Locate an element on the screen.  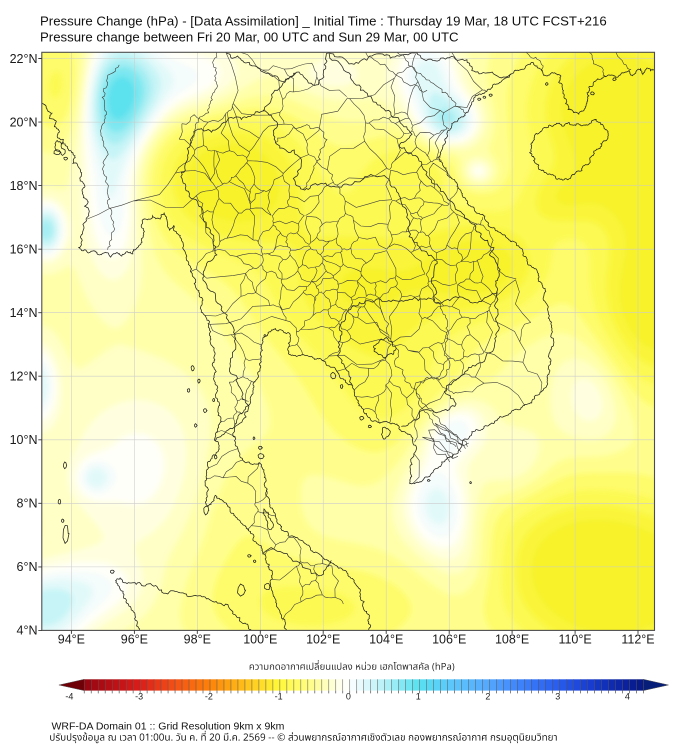
svg-text: 112°E is located at coordinates (637, 640).